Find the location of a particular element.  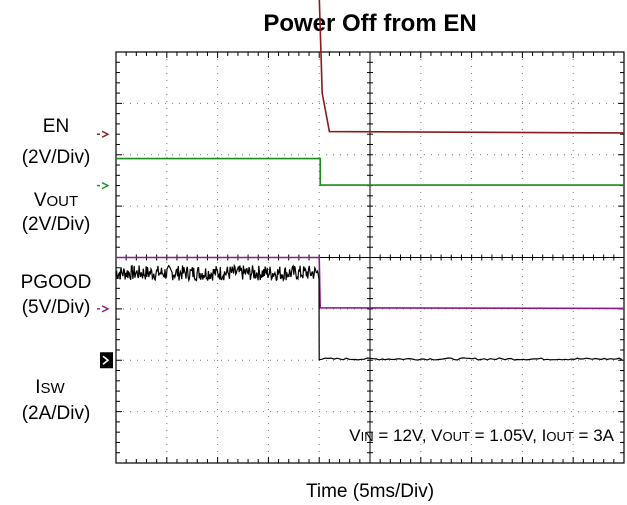

isw-ground-marker-arrow is located at coordinates (106, 360).